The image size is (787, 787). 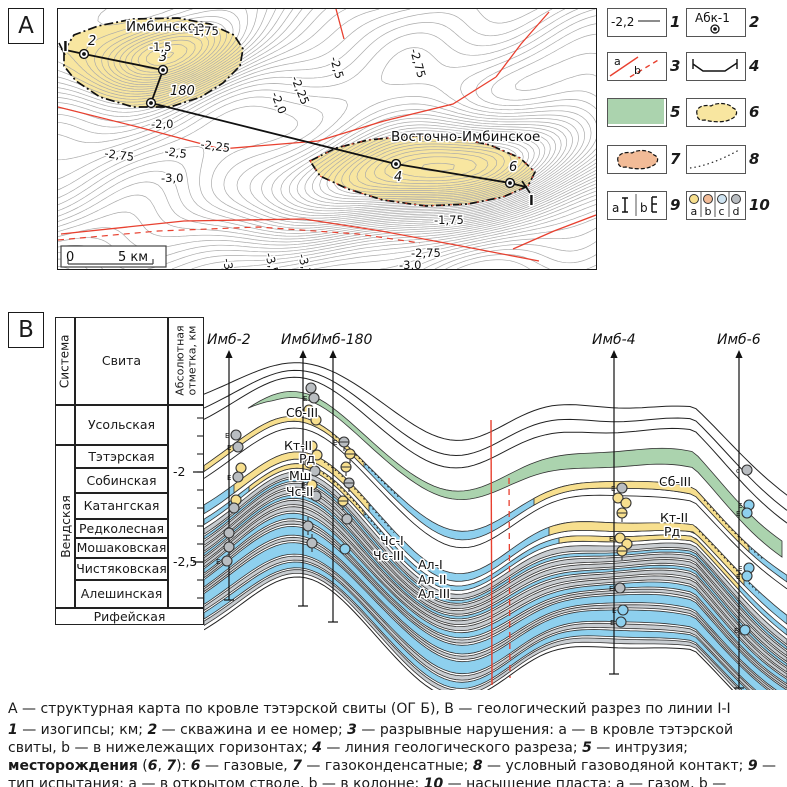 What do you see at coordinates (509, 578) in the screenshot?
I see `section-fault-dashed` at bounding box center [509, 578].